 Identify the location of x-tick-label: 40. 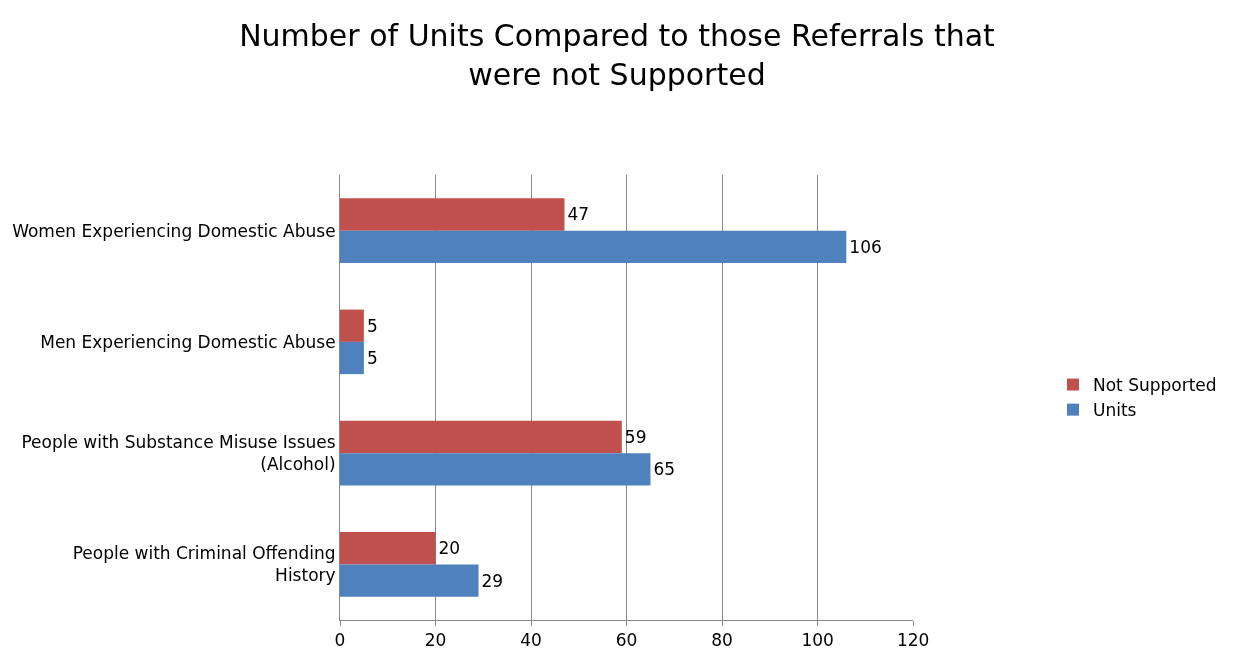
(531, 640).